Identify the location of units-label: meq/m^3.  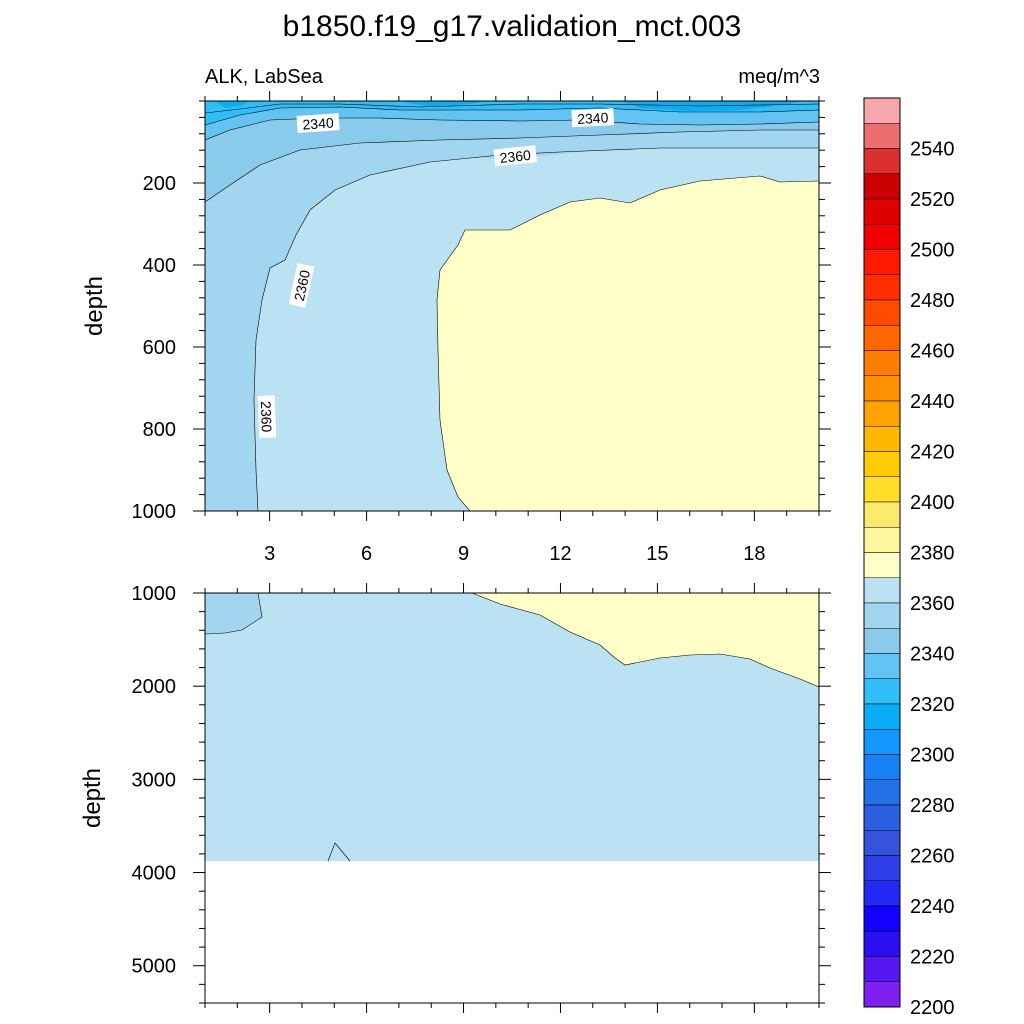
(779, 77).